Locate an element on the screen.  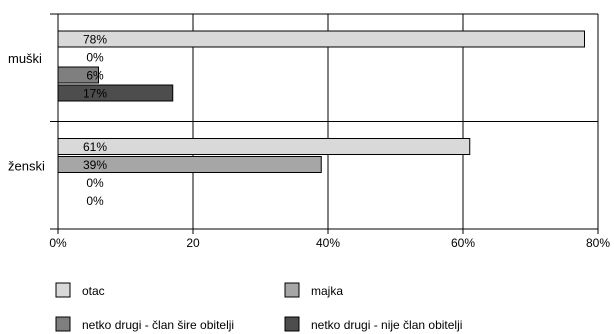
legend-label-1: majka is located at coordinates (327, 291).